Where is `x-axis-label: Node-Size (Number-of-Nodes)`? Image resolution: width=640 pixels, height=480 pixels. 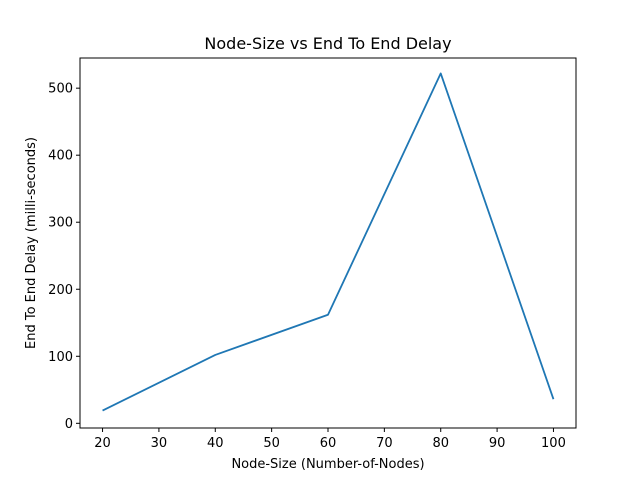 x-axis-label: Node-Size (Number-of-Nodes) is located at coordinates (327, 464).